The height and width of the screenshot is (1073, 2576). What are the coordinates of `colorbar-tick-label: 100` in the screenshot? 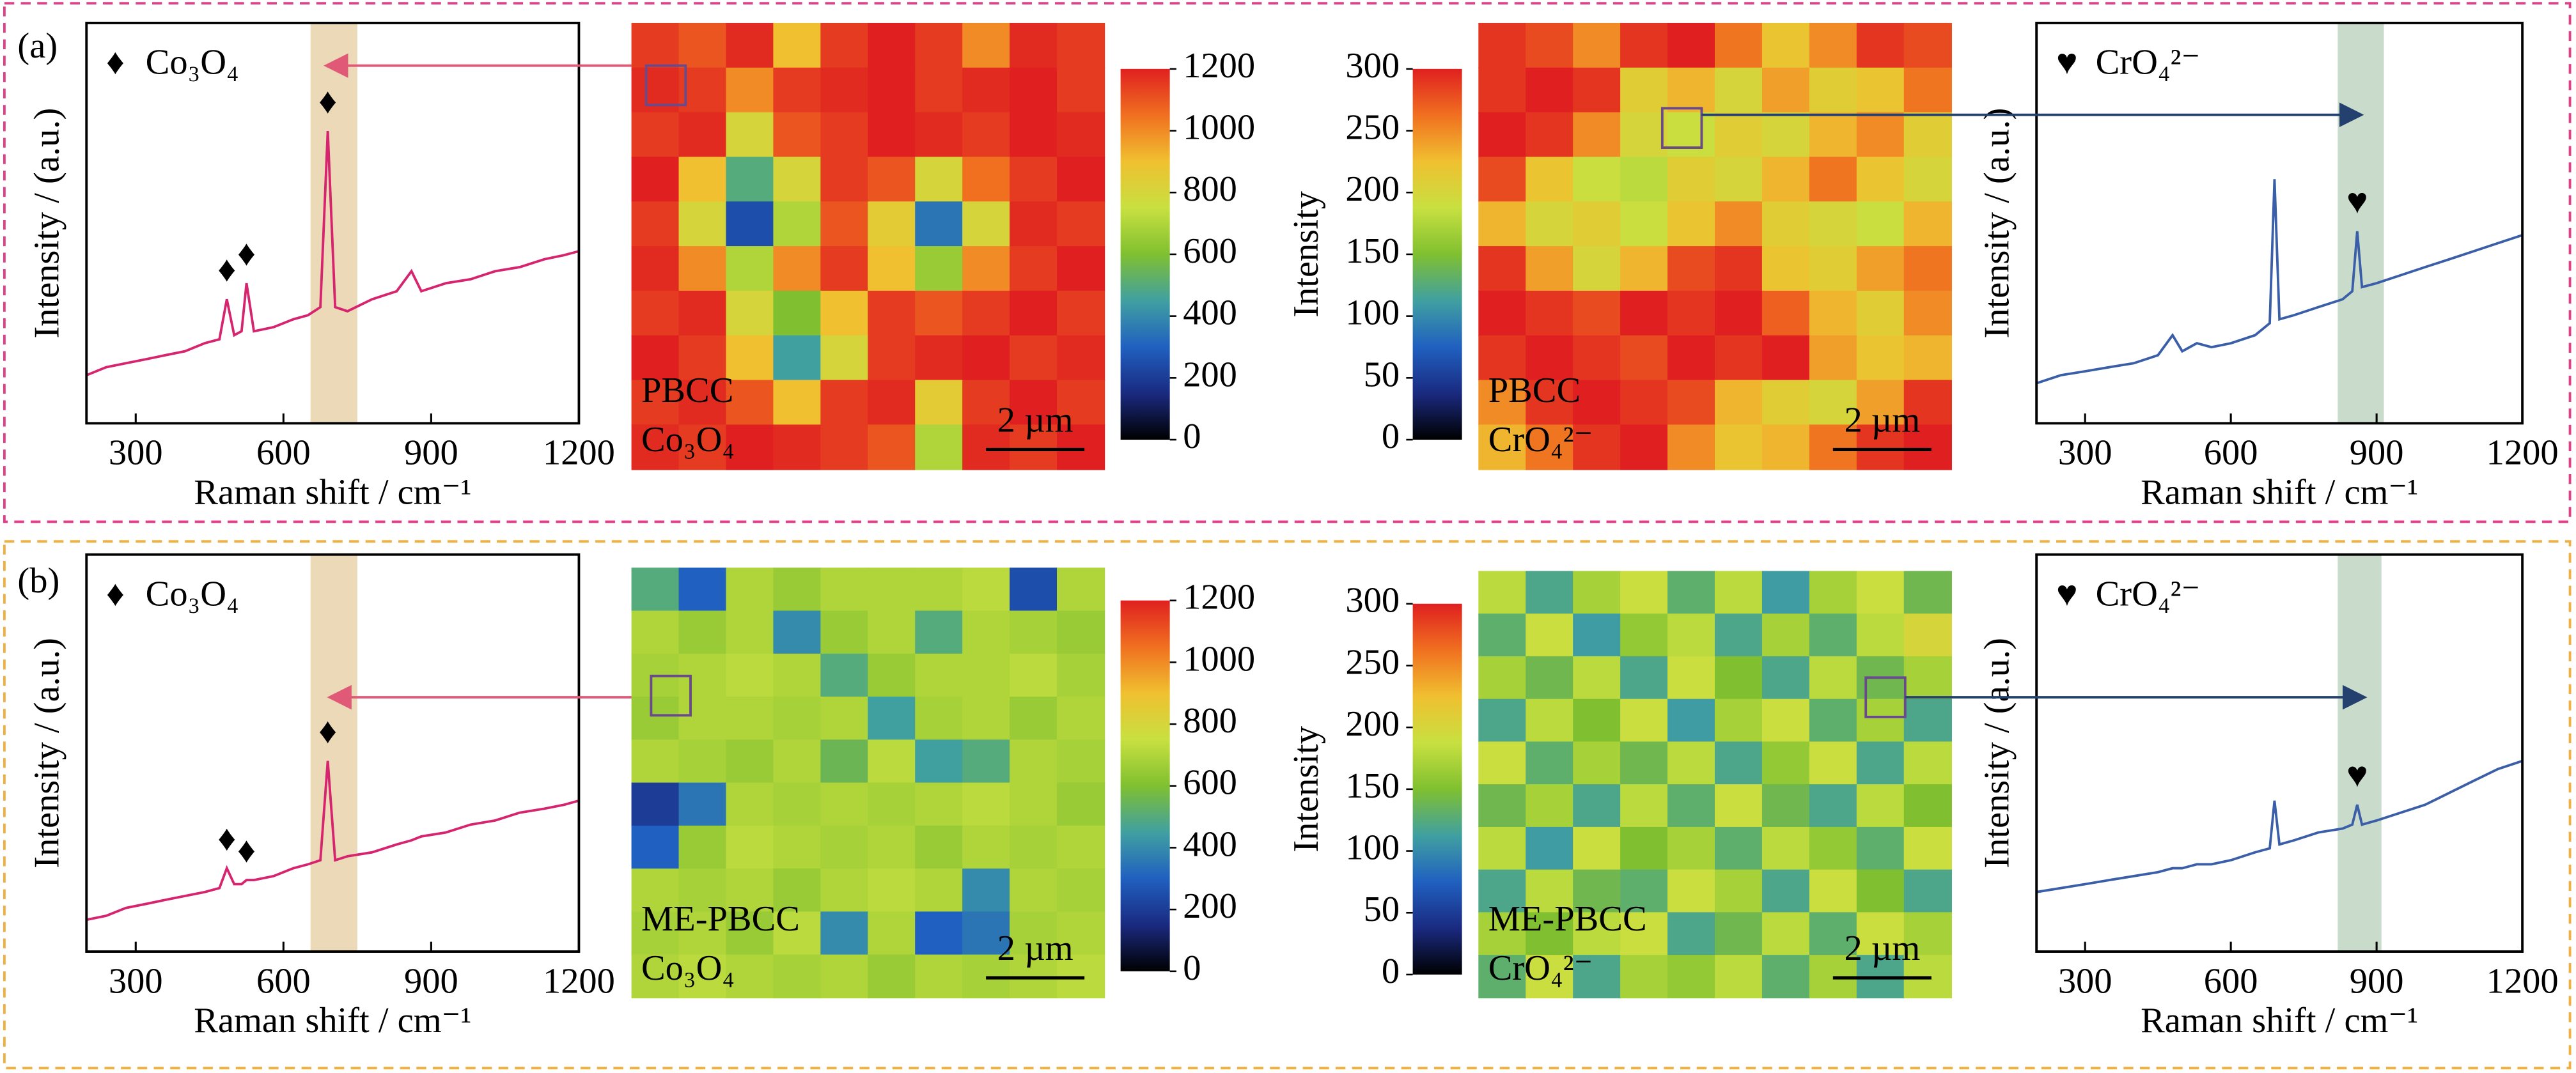 It's located at (1373, 848).